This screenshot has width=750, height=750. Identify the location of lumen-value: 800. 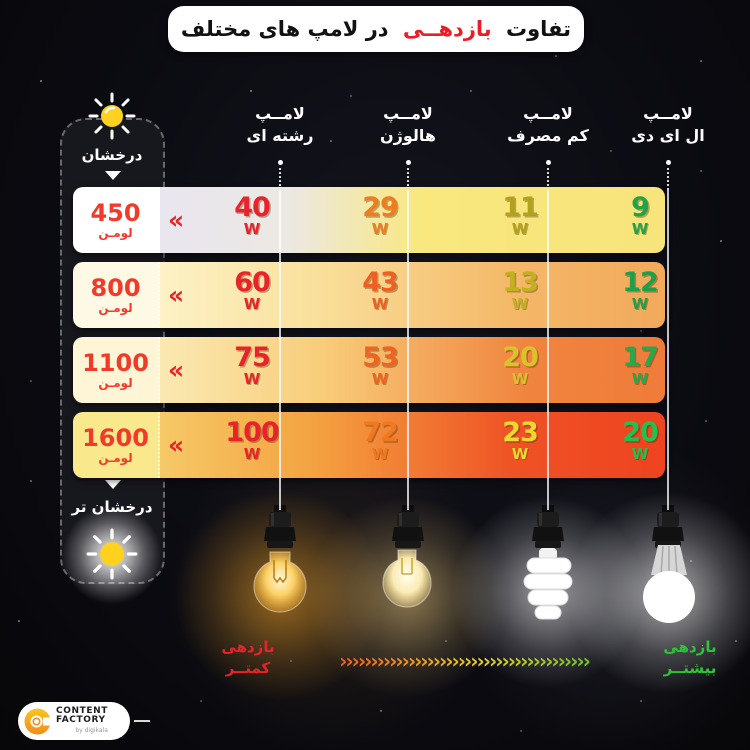
(115, 287).